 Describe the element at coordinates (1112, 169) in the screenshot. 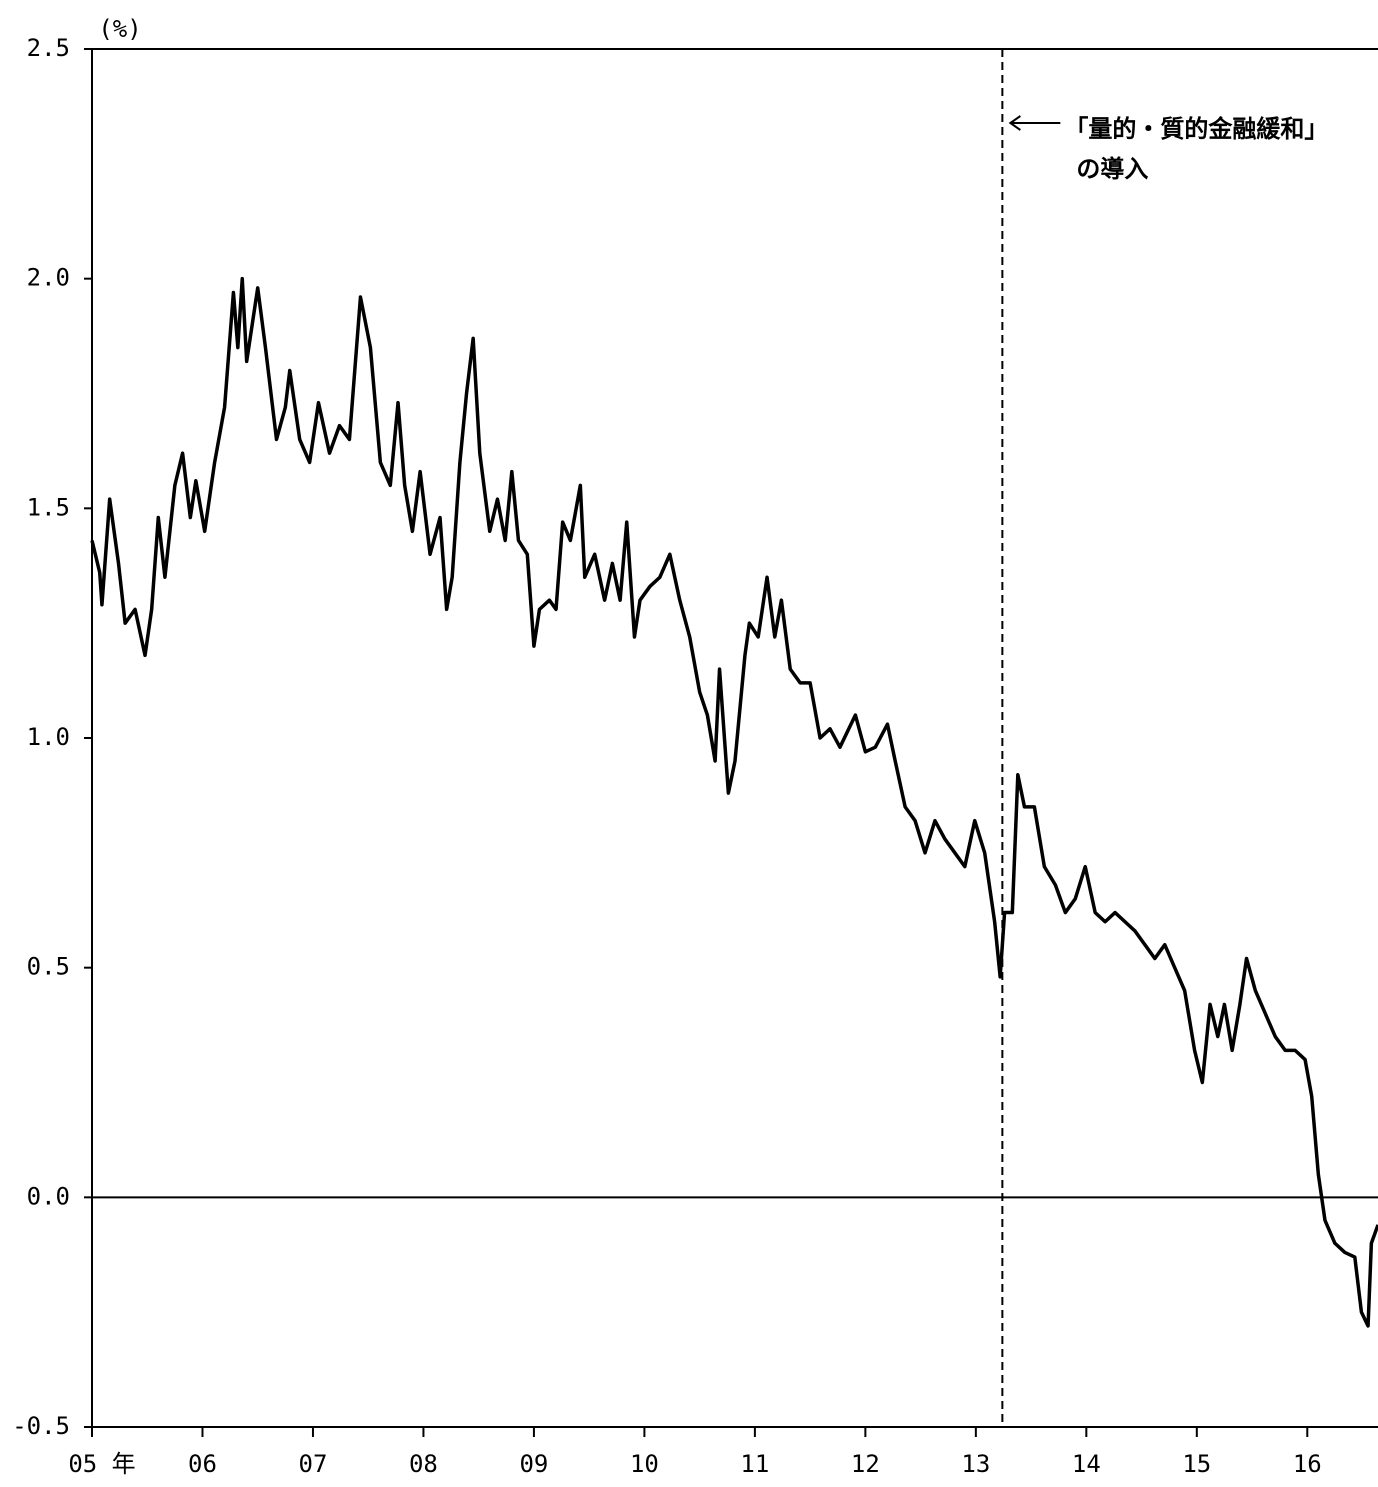

I see `annotation-text: の導入` at that location.